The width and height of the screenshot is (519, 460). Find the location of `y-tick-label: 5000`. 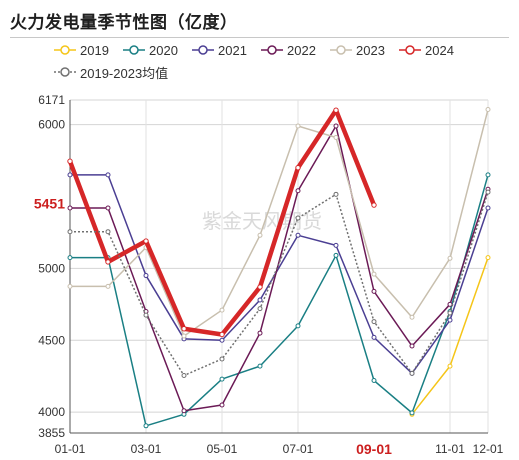

y-tick-label: 5000 is located at coordinates (51, 268).